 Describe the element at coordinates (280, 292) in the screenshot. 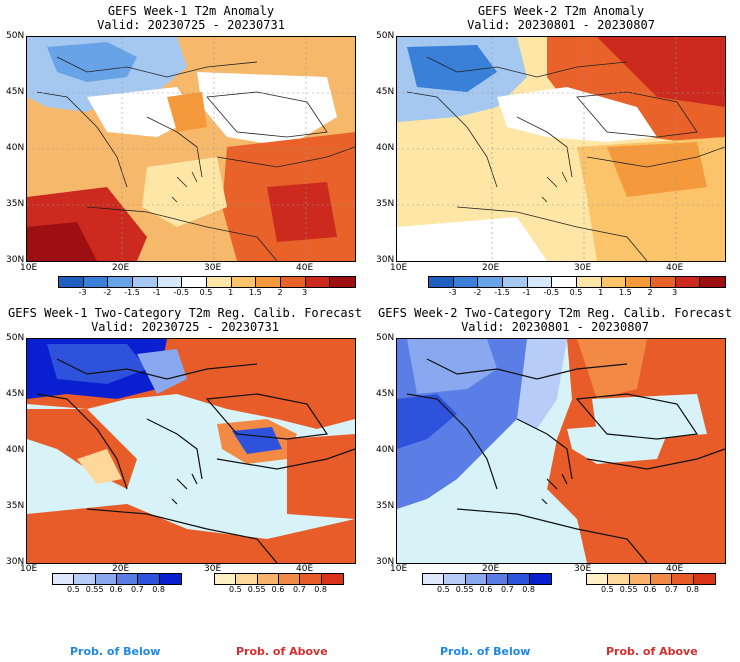

I see `colorbar-tick-label: 2` at that location.